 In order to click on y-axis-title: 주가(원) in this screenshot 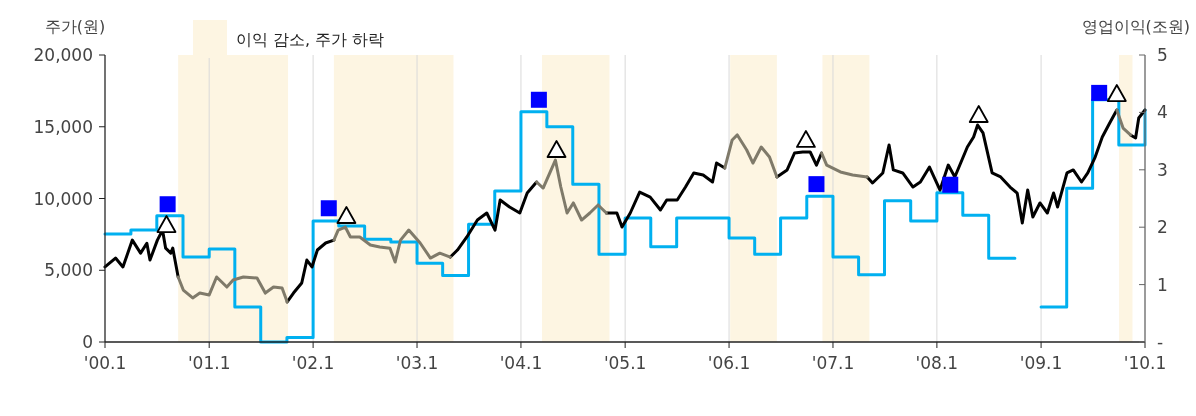, I will do `click(75, 26)`.